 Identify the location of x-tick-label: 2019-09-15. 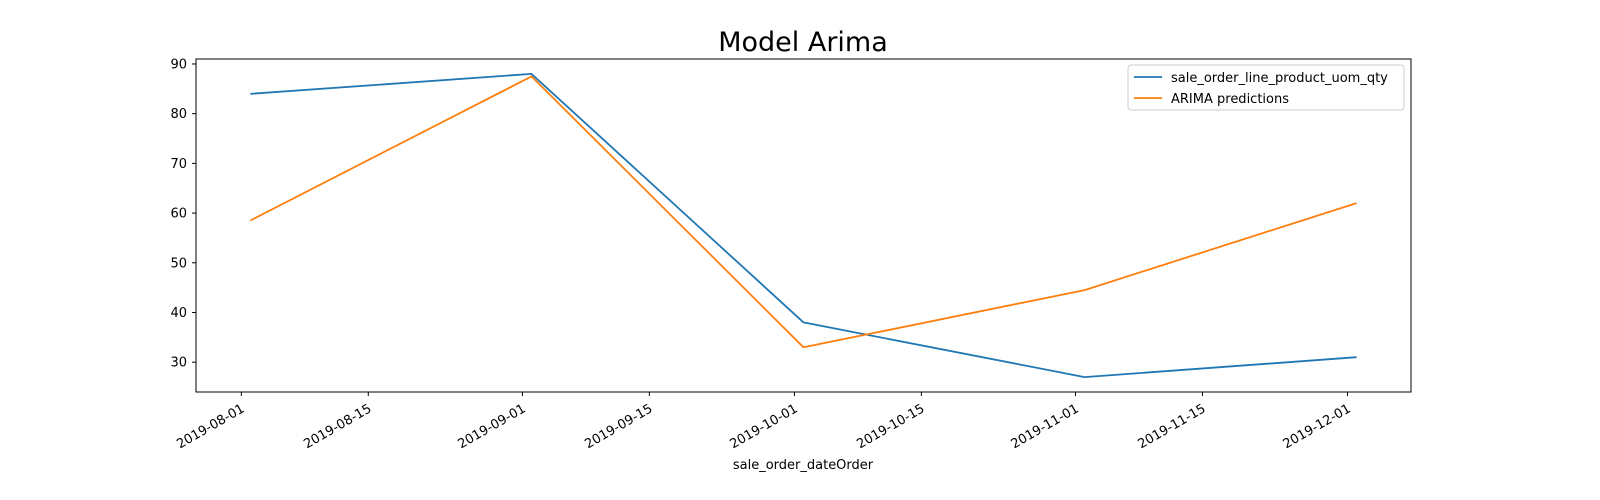
(618, 426).